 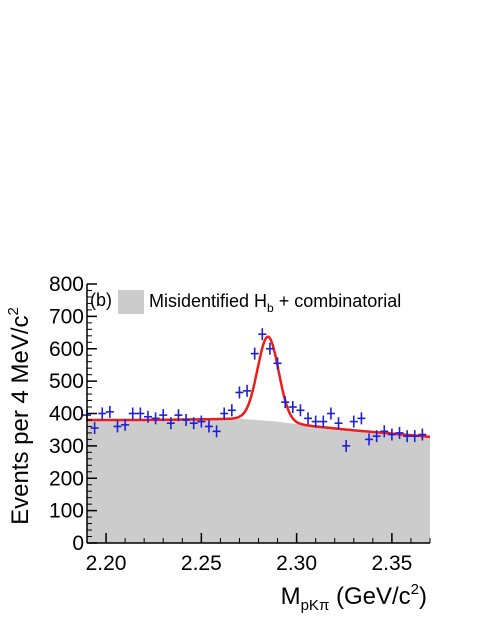 What do you see at coordinates (13, 311) in the screenshot?
I see `y-axis-title-sup: 2` at bounding box center [13, 311].